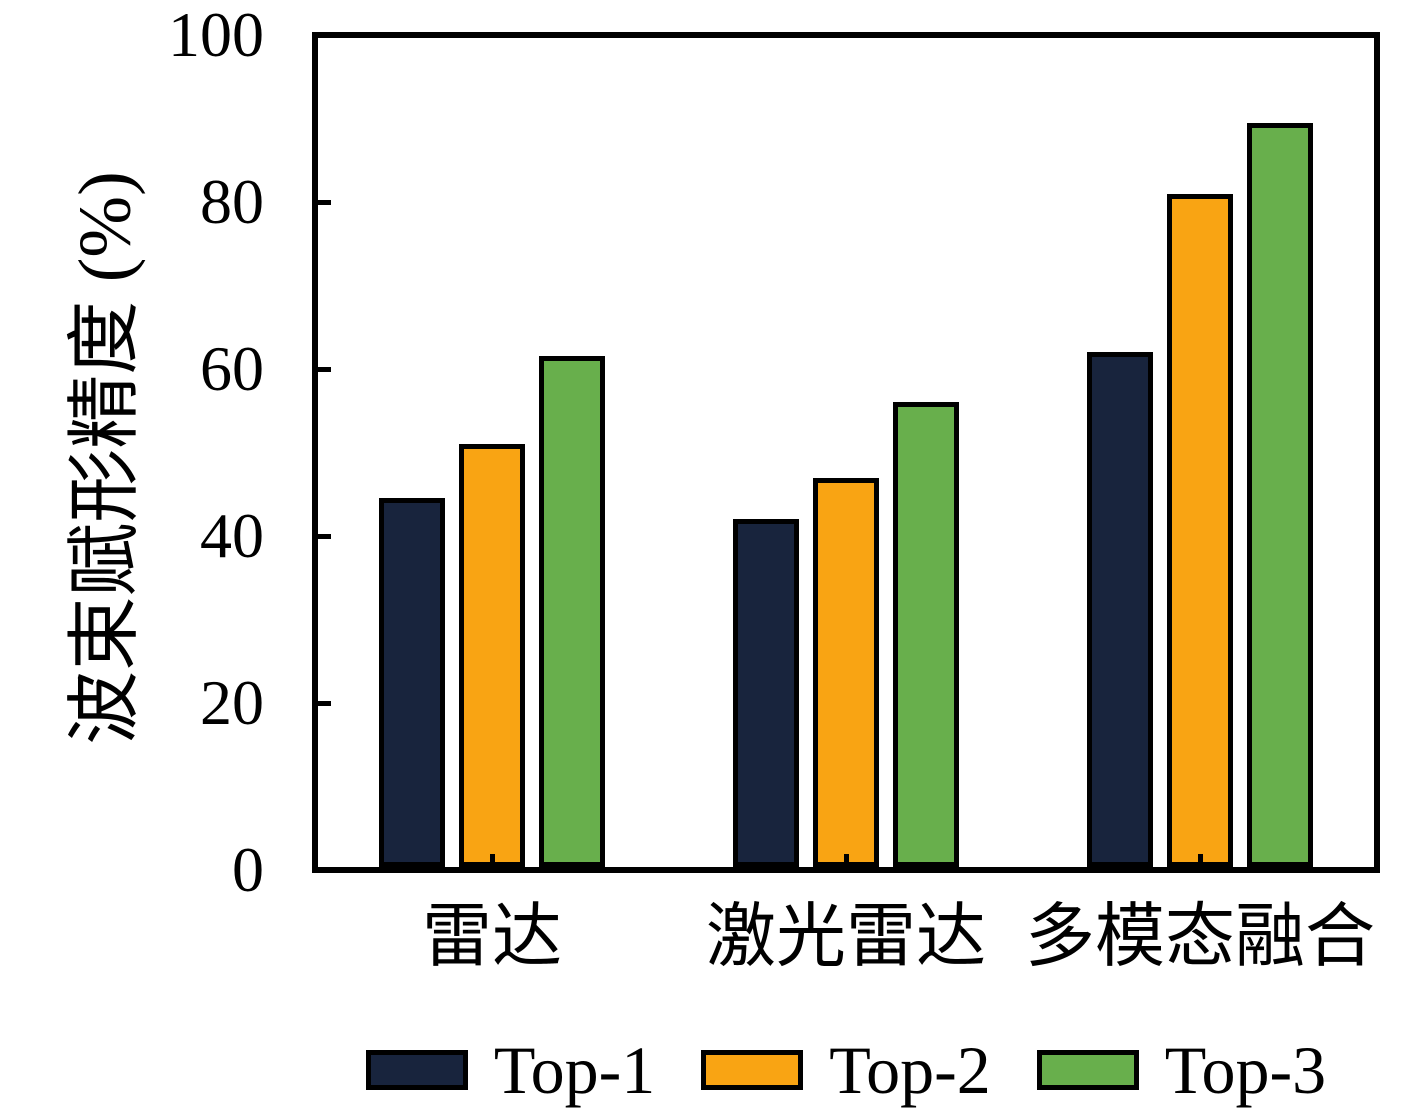  What do you see at coordinates (846, 937) in the screenshot?
I see `x-tick-label-2: 激光雷达` at bounding box center [846, 937].